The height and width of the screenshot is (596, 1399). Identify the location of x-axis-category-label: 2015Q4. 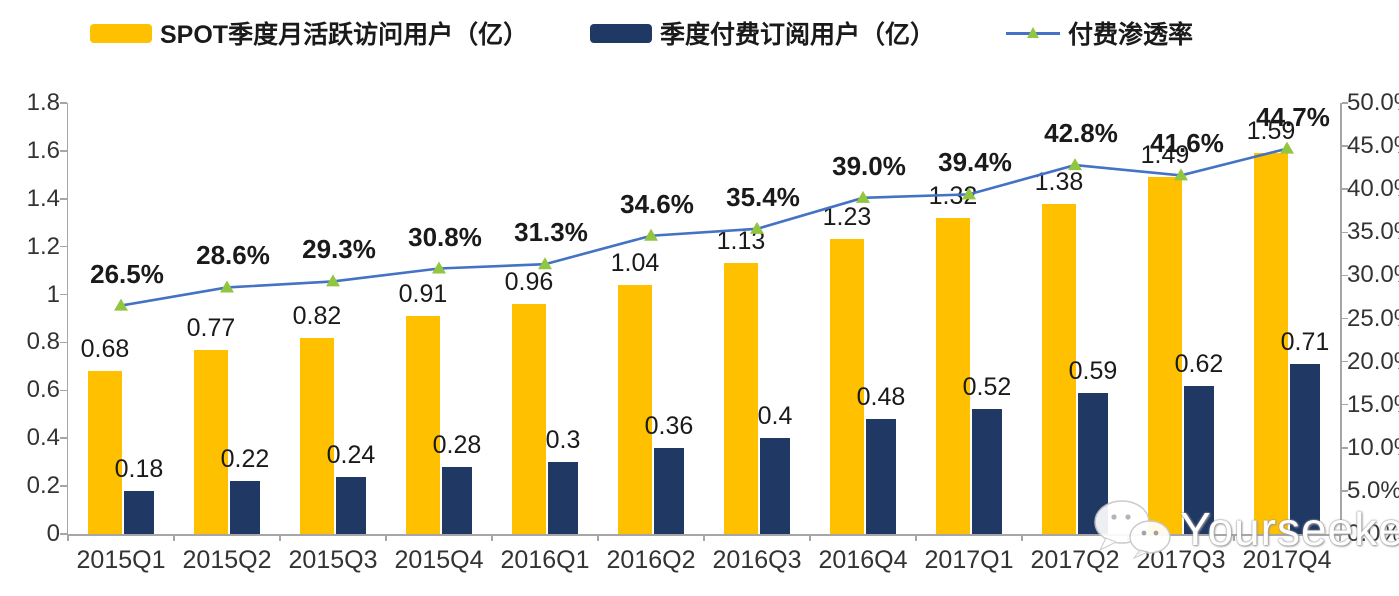
(439, 560).